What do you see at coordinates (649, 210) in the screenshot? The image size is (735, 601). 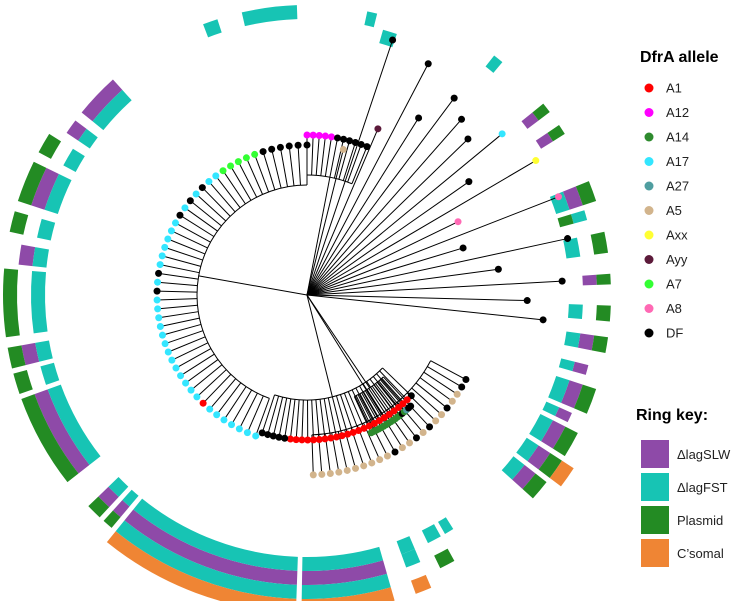 I see `allele-legend-swatch-a5` at bounding box center [649, 210].